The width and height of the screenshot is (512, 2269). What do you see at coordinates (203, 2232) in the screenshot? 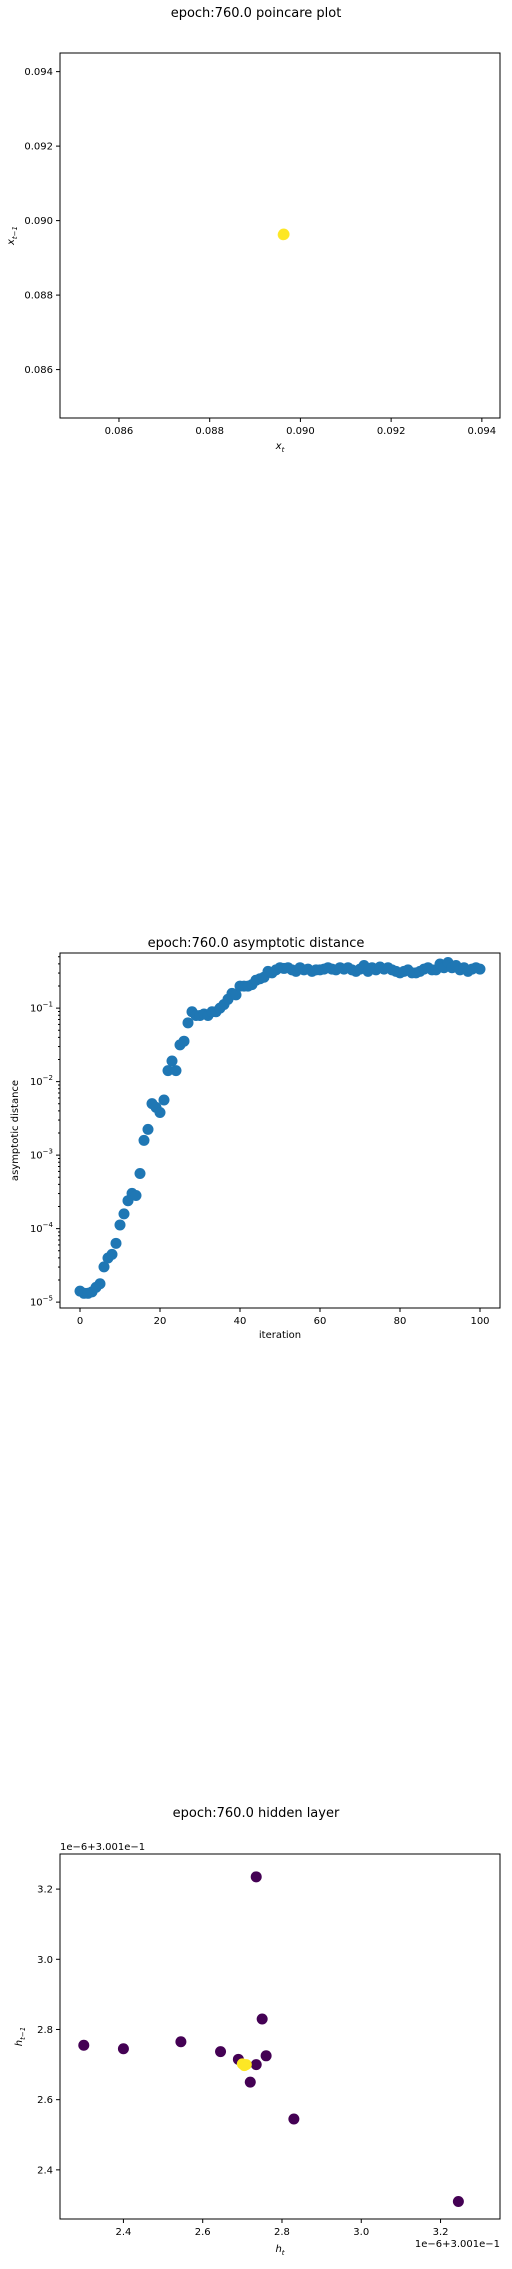
I see `x-tick-label: 2.6` at bounding box center [203, 2232].